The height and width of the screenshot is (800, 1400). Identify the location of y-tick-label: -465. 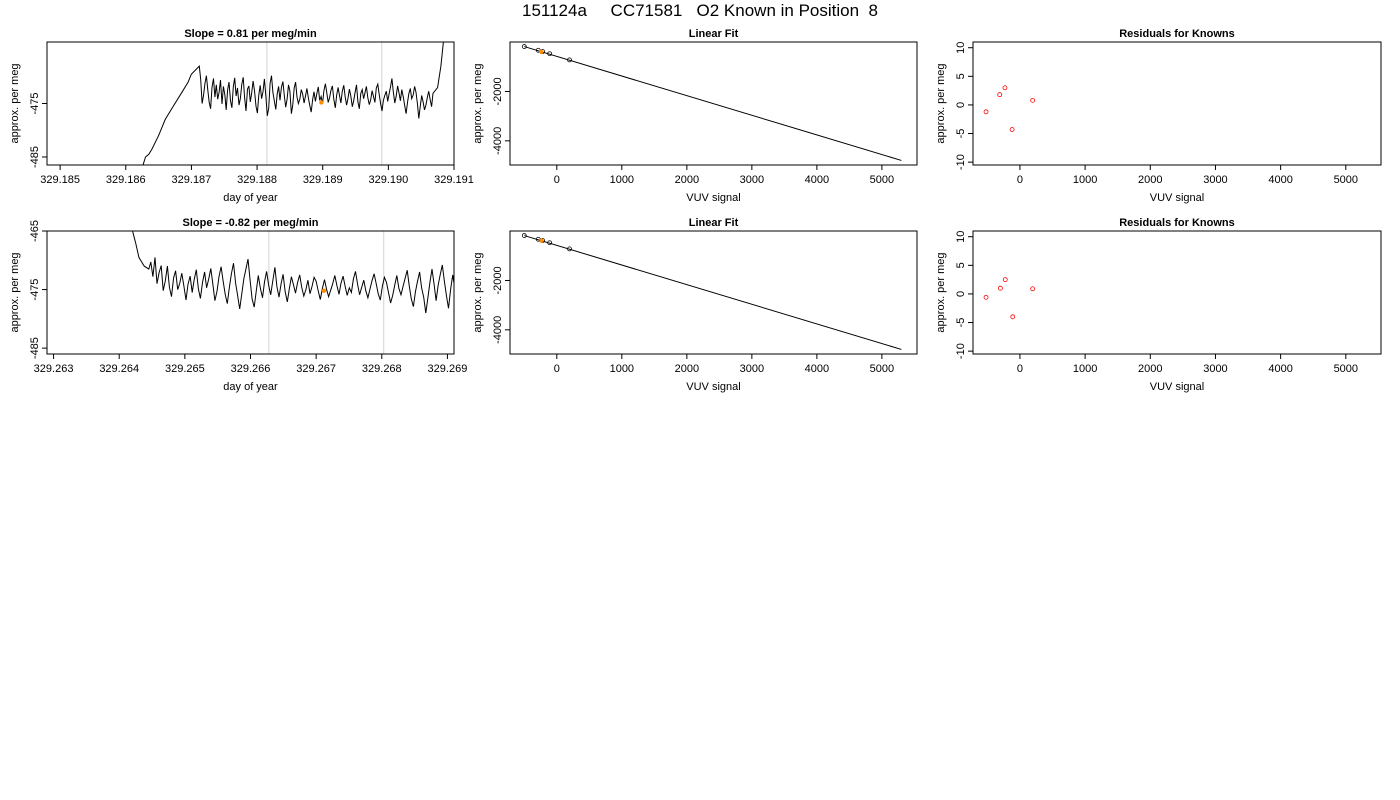
(35, 231).